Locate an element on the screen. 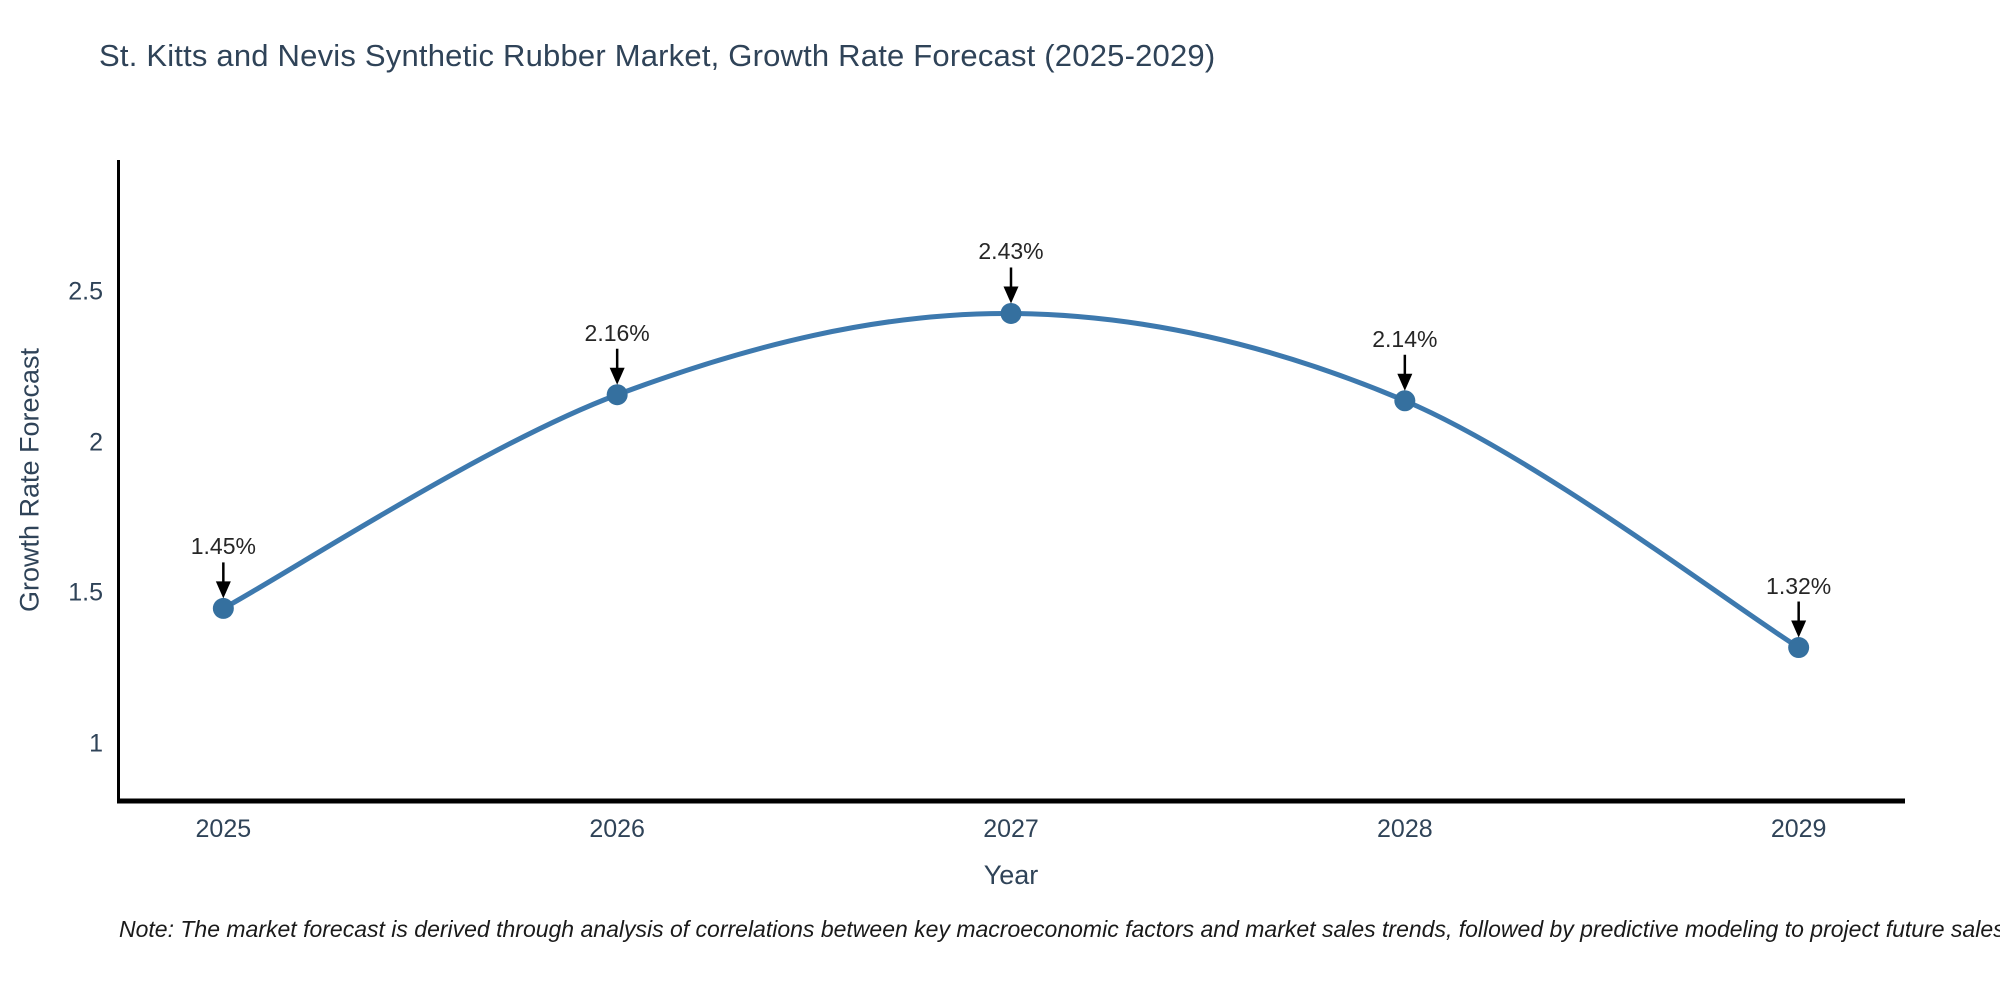 The image size is (2000, 1000). x-tick-2028: 2028 is located at coordinates (1405, 829).